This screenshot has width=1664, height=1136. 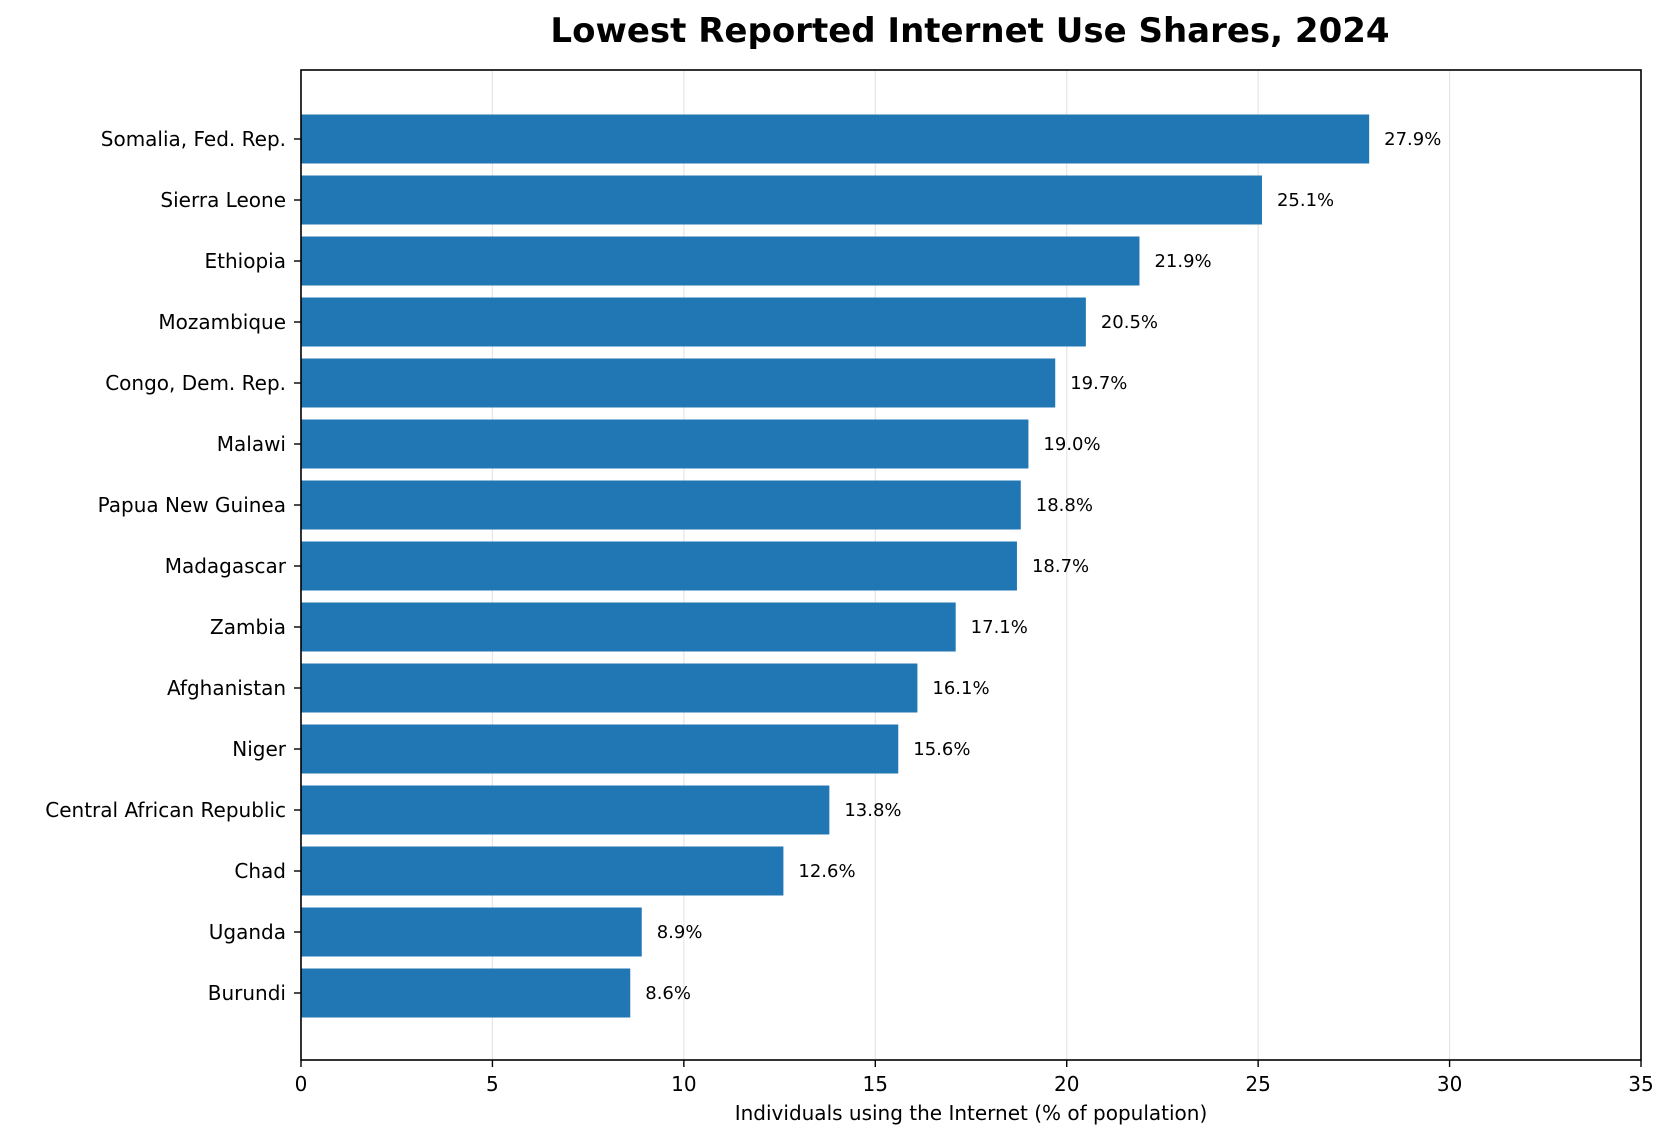 What do you see at coordinates (1066, 1084) in the screenshot?
I see `x-tick-label-4: 20` at bounding box center [1066, 1084].